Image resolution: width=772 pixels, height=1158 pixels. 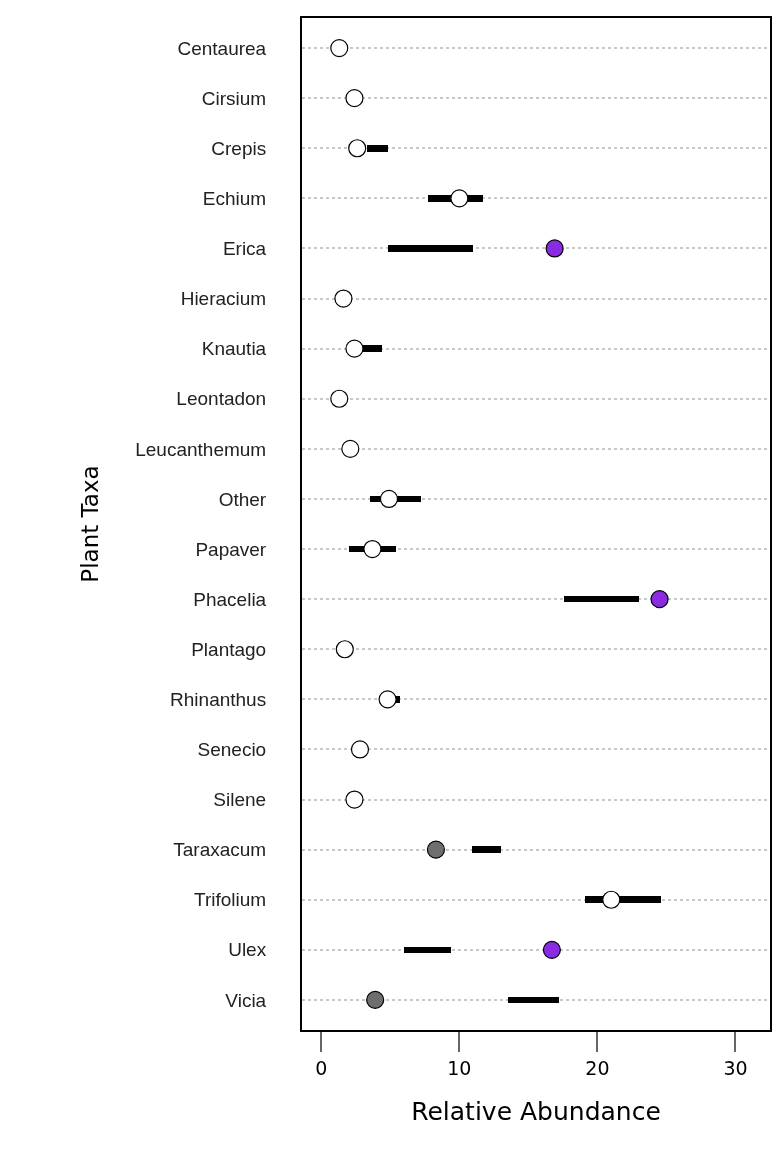 What do you see at coordinates (234, 349) in the screenshot?
I see `y-tick-label: Knautia` at bounding box center [234, 349].